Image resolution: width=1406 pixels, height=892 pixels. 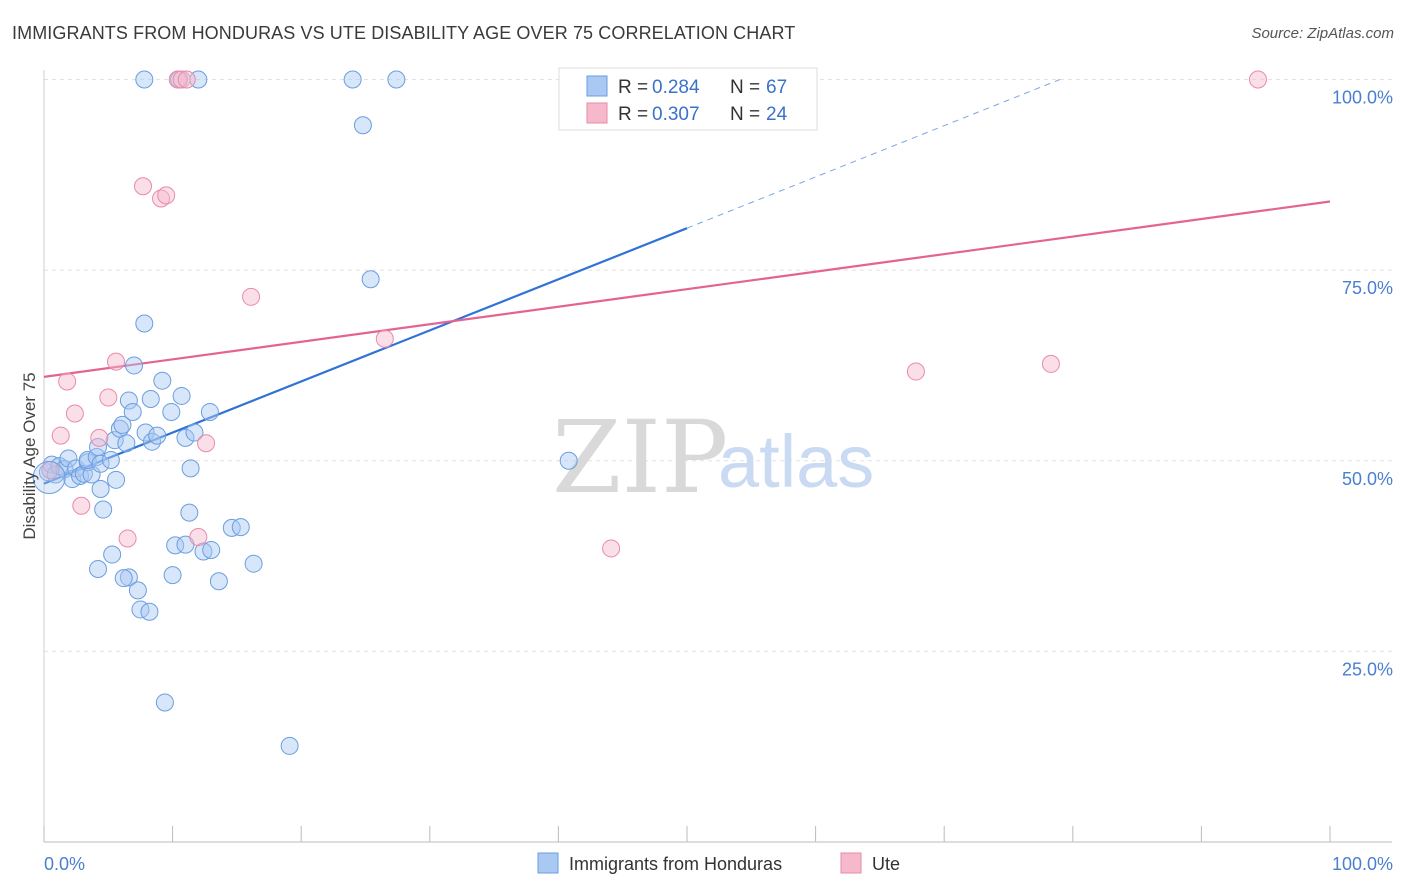 I want to click on legend-swatch-honduras, so click(x=597, y=86).